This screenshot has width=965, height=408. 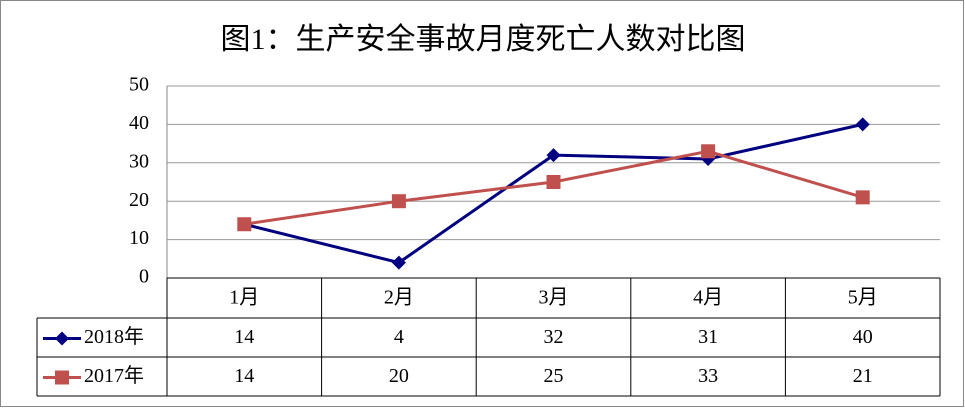 What do you see at coordinates (708, 376) in the screenshot?
I see `table-value: 33` at bounding box center [708, 376].